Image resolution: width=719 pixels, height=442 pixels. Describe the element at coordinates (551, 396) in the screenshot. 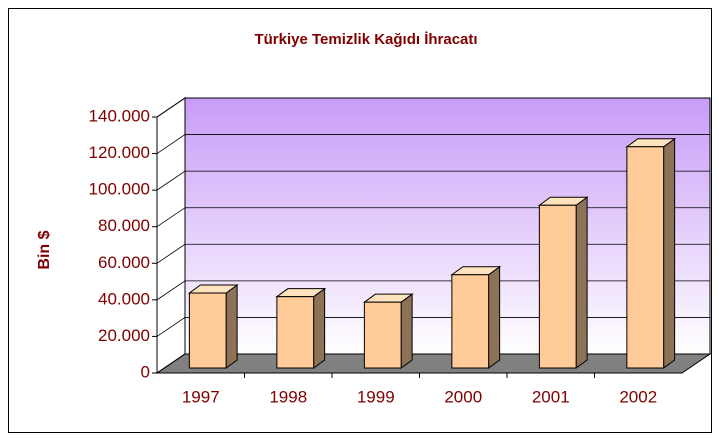

I see `x-tick-label: 2001` at that location.